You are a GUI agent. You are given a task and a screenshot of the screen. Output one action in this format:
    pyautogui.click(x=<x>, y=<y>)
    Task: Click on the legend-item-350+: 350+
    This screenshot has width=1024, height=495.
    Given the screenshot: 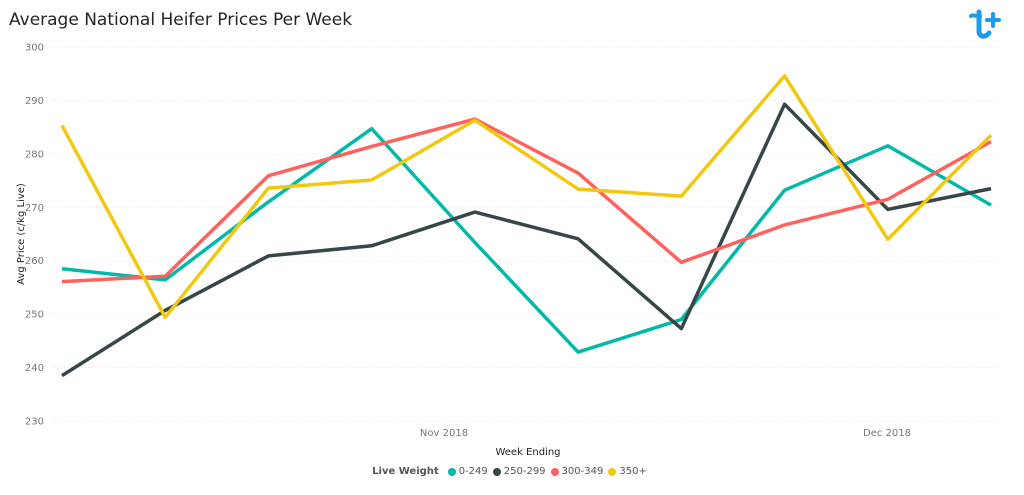 What is the action you would take?
    pyautogui.click(x=627, y=471)
    